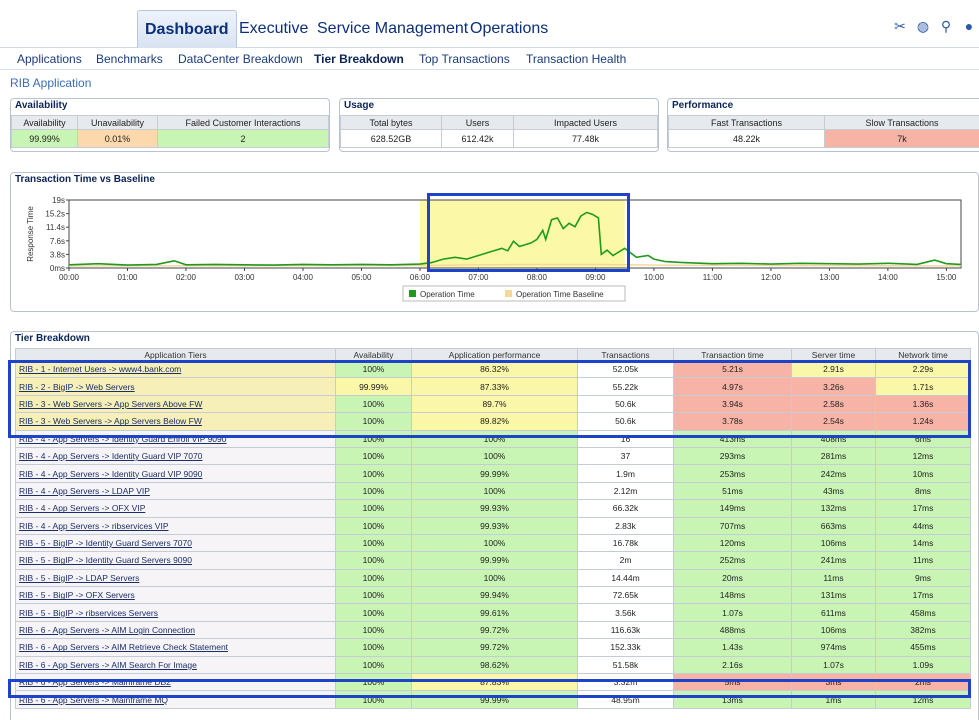  I want to click on server-time-cell: 131ms, so click(833, 595).